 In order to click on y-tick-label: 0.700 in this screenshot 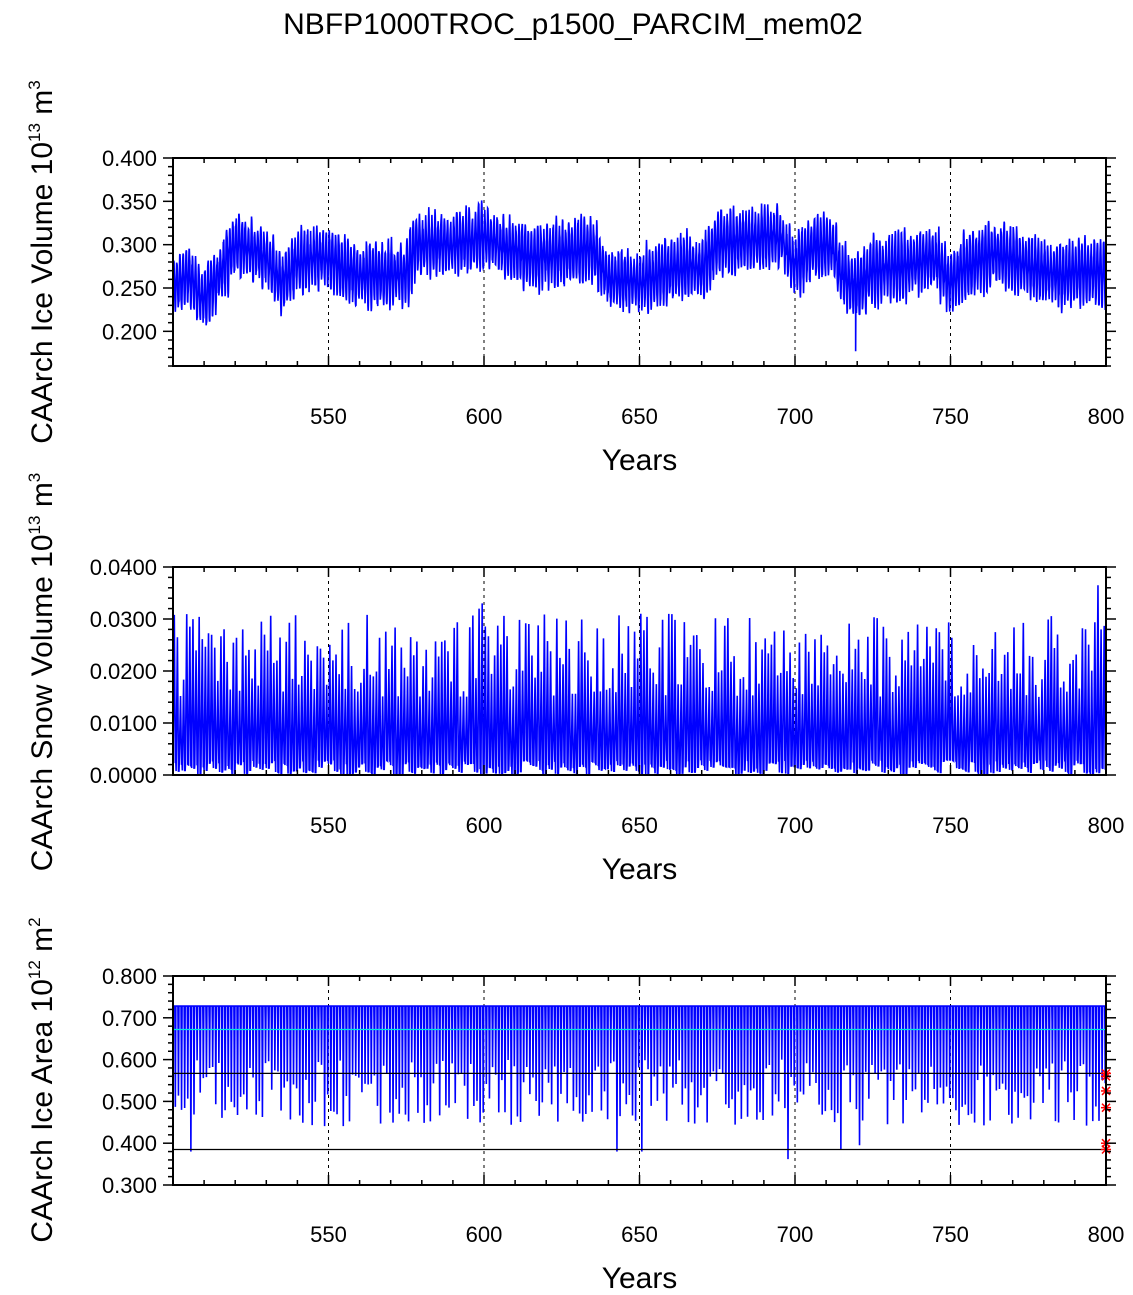, I will do `click(129, 1018)`.